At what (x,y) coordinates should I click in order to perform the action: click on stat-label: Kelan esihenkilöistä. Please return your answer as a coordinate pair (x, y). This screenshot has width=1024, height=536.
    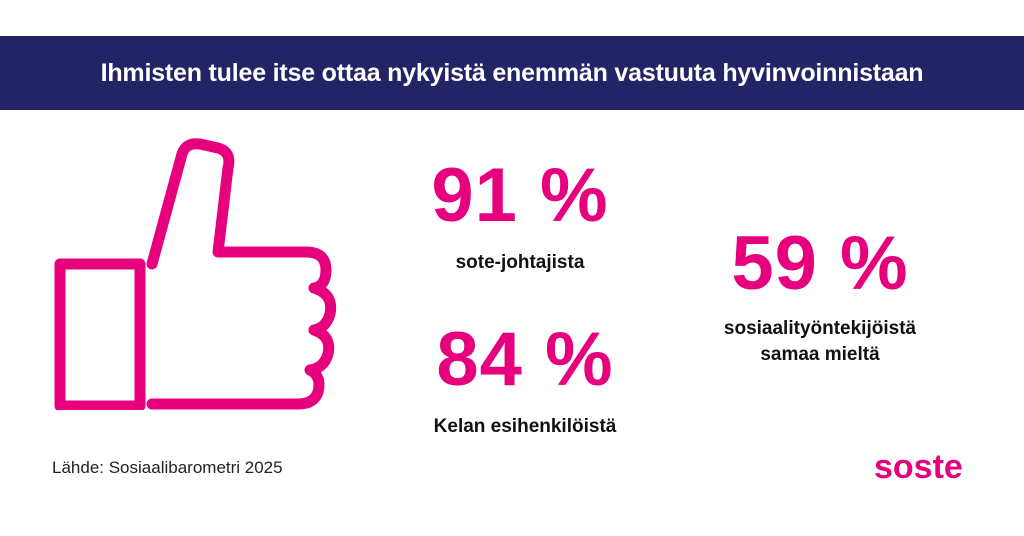
    Looking at the image, I should click on (525, 426).